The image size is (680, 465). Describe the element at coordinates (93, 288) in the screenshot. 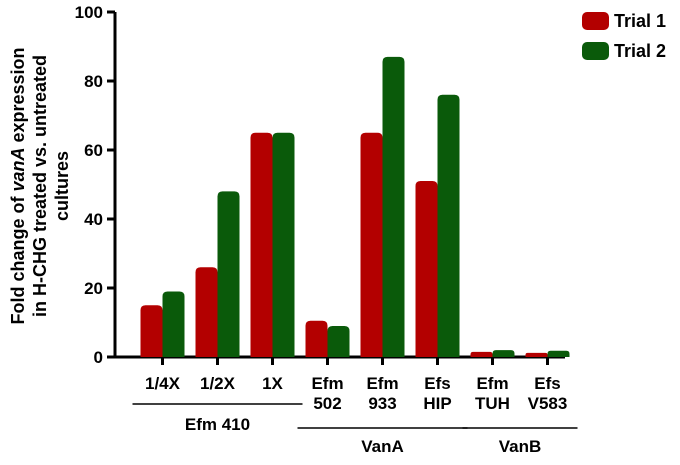

I see `y-tick-label: 20` at that location.